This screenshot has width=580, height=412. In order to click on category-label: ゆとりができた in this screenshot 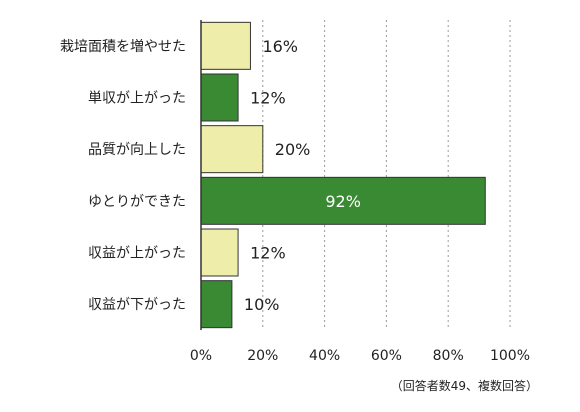, I will do `click(137, 202)`.